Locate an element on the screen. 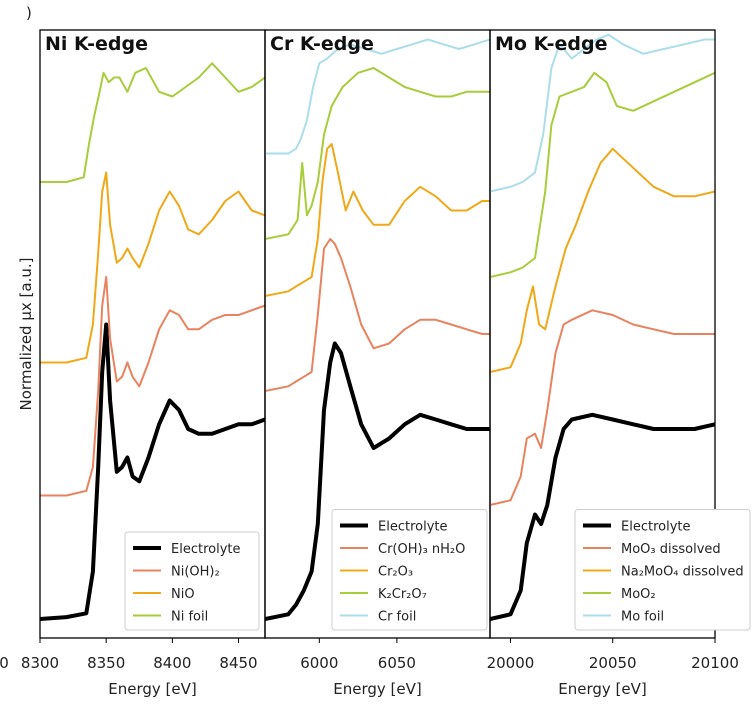 The height and width of the screenshot is (704, 754). x-tick-label: 20000 is located at coordinates (511, 663).